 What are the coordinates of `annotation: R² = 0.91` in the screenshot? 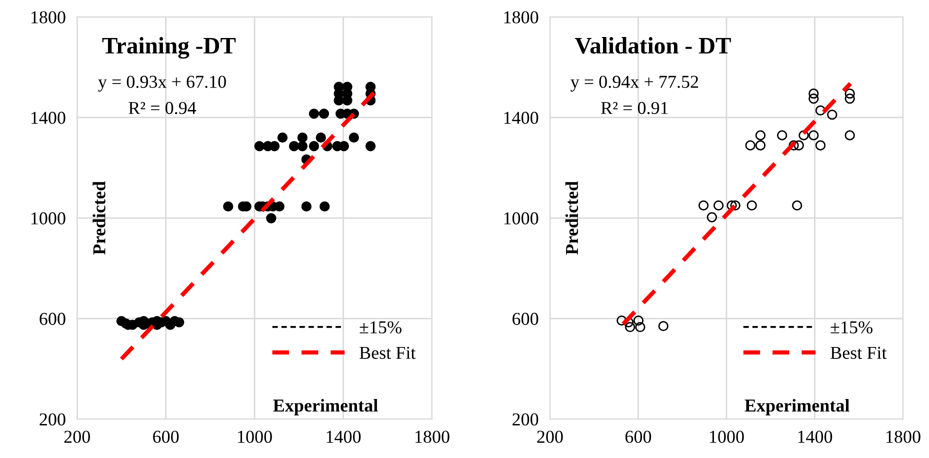 It's located at (634, 108).